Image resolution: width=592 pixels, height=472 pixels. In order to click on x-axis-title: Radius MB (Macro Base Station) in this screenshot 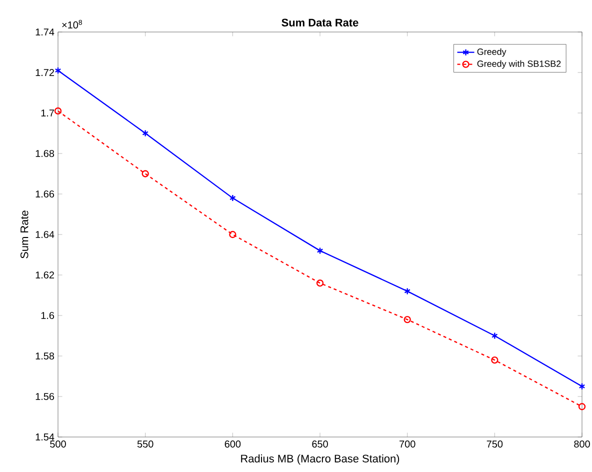, I will do `click(320, 459)`.